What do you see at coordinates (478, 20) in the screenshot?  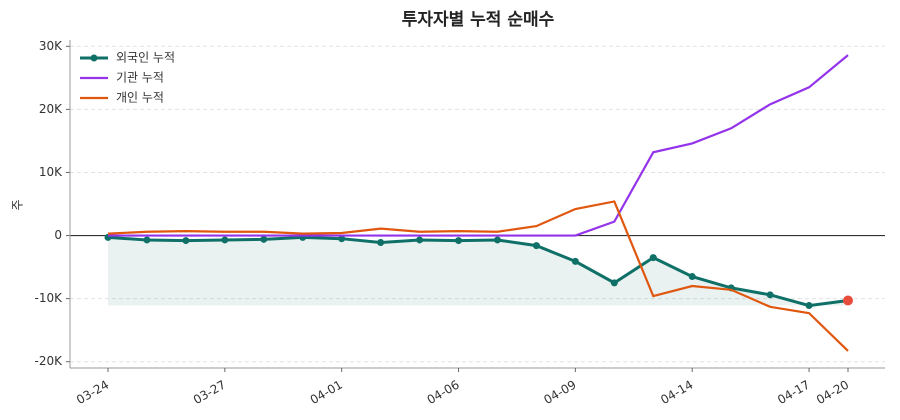 I see `chart-title: 투자자별 누적 순매수` at bounding box center [478, 20].